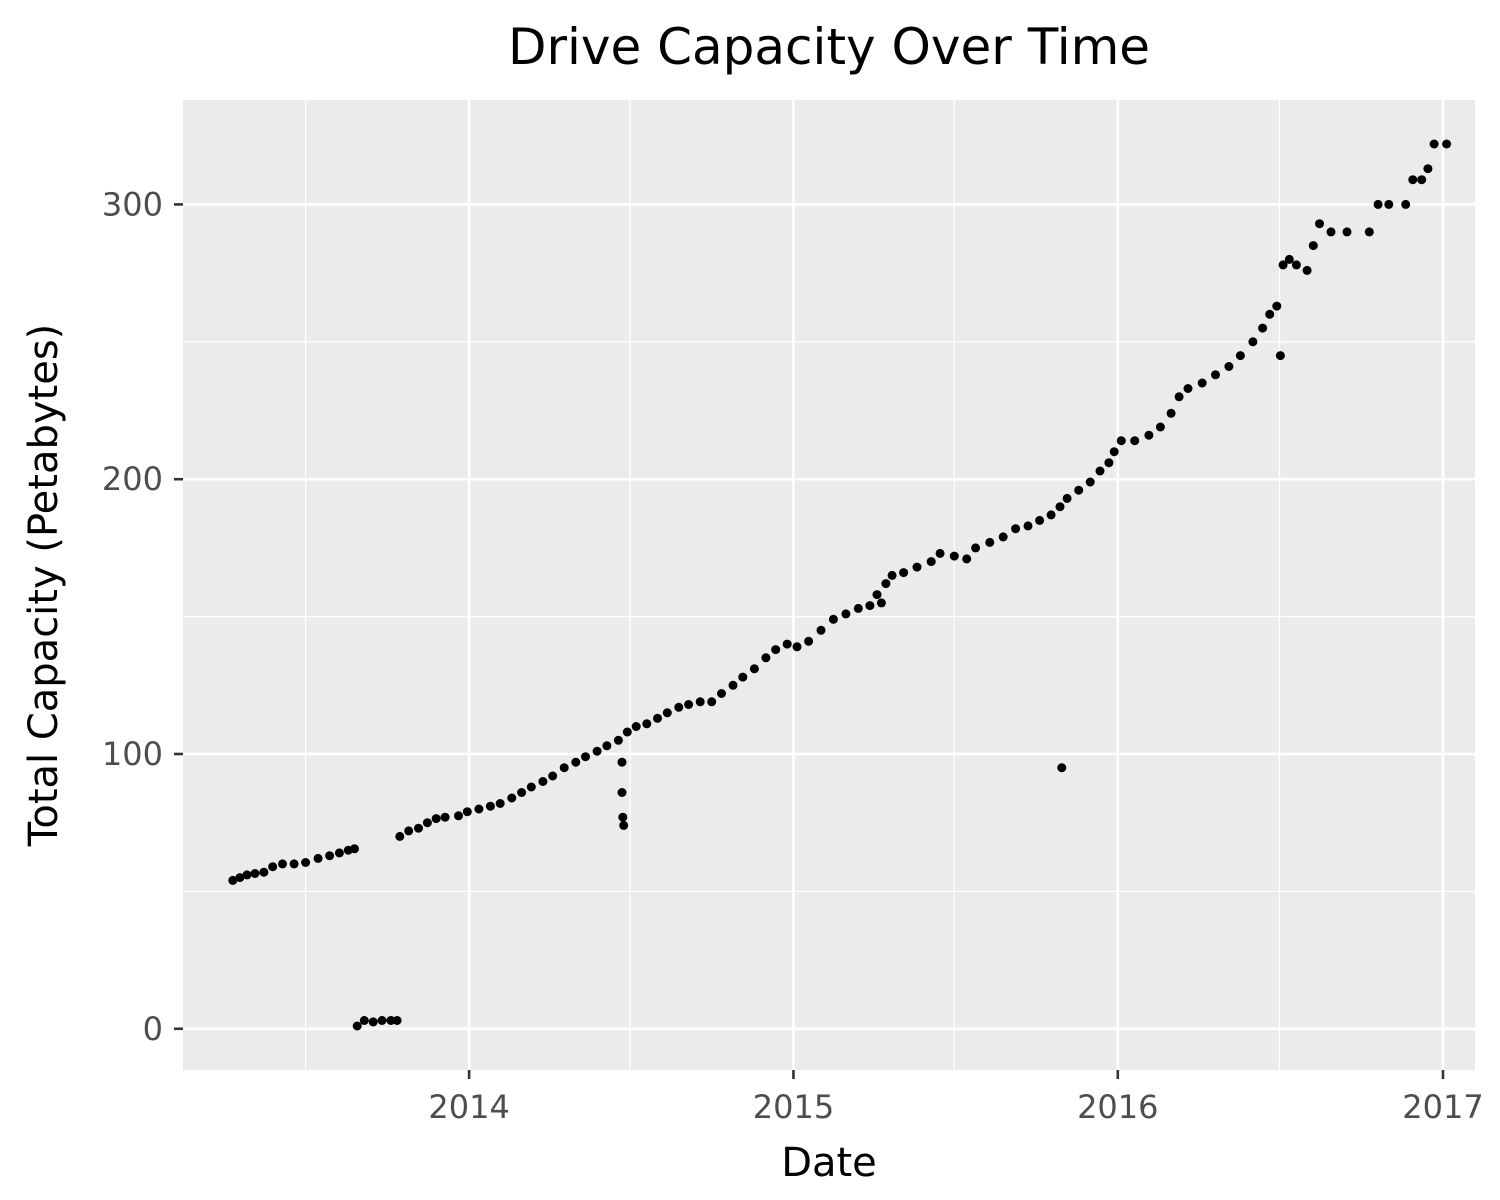 The image size is (1500, 1200). What do you see at coordinates (132, 479) in the screenshot?
I see `y-tick-label: 200` at bounding box center [132, 479].